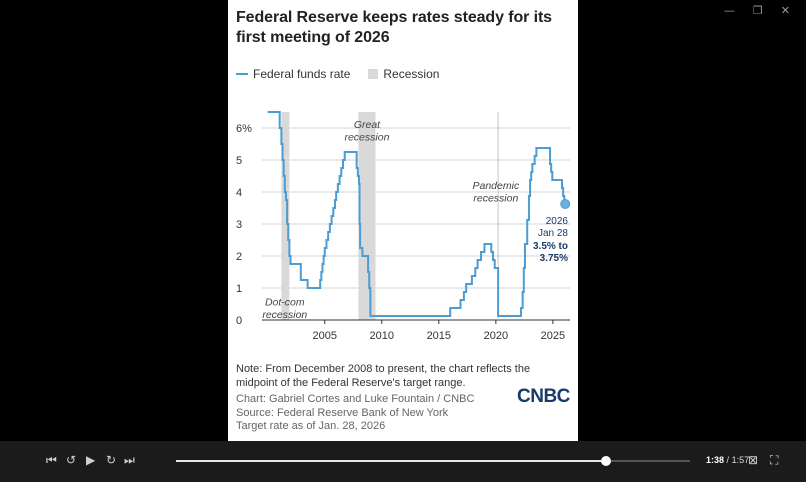 Image resolution: width=806 pixels, height=482 pixels. I want to click on minimize-button: —, so click(729, 10).